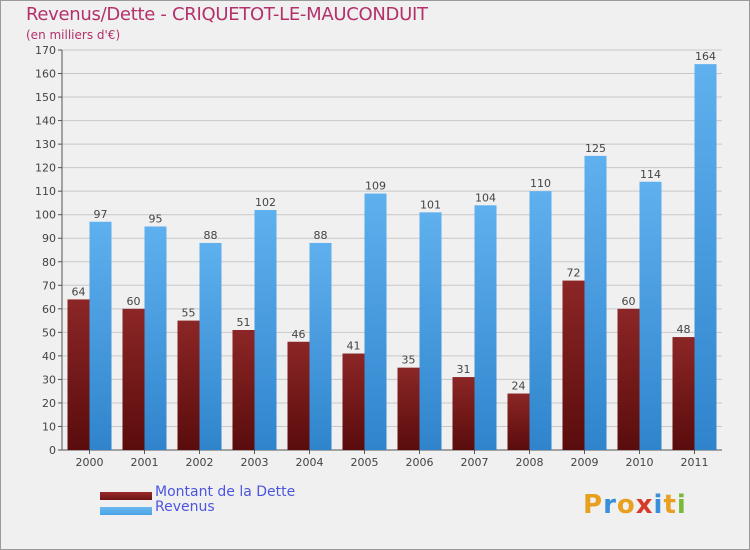 This screenshot has height=550, width=750. What do you see at coordinates (145, 462) in the screenshot?
I see `x-tick-label: 2001` at bounding box center [145, 462].